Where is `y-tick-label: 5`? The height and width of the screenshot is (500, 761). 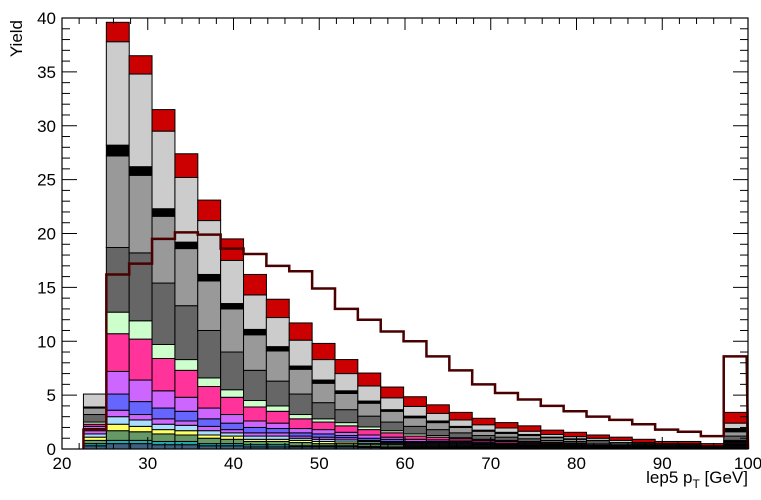 y-tick-label: 5 is located at coordinates (51, 395).